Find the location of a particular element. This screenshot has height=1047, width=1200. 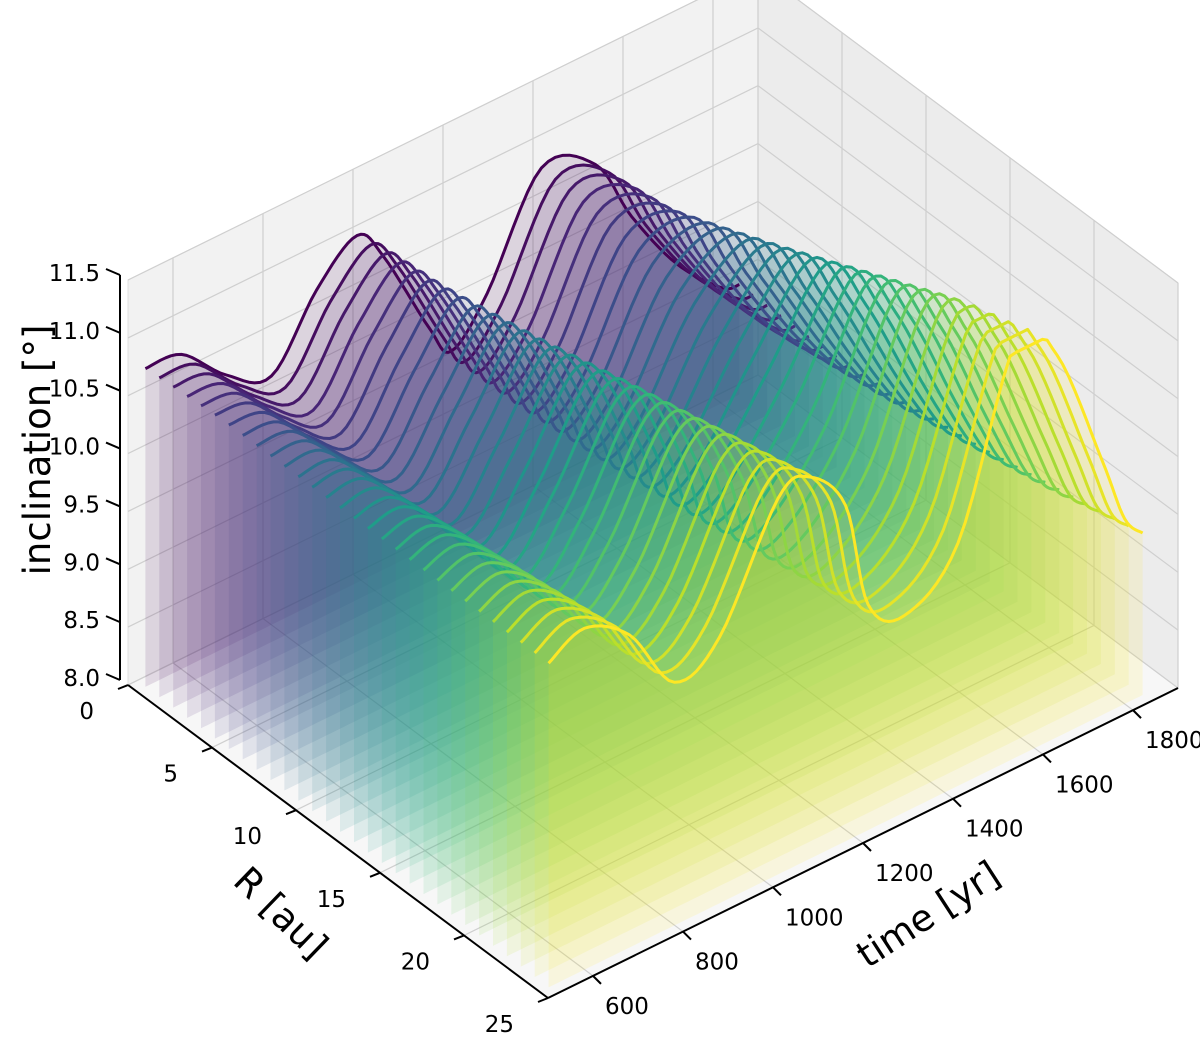

z-tick-label-3: 9.5 is located at coordinates (81, 505).